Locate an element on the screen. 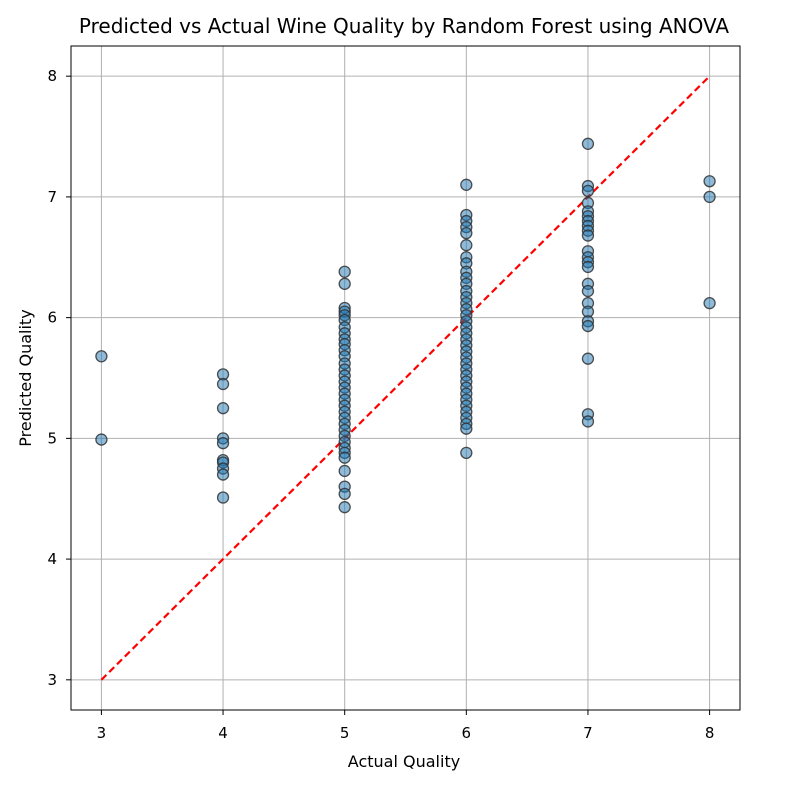  x-axis-label: Actual Quality is located at coordinates (404, 761).